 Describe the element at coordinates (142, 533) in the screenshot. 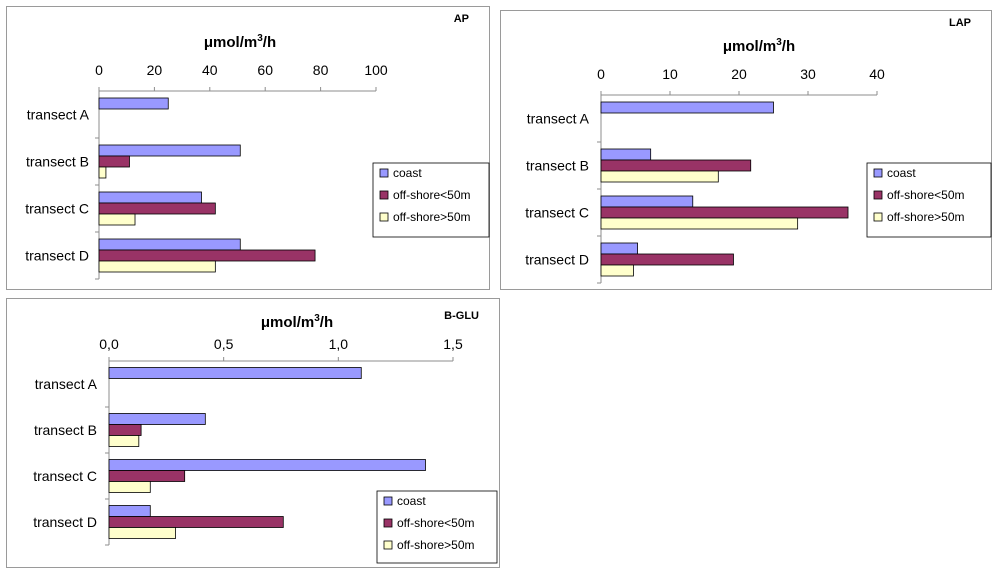

I see `bglu-bar-off-shoregt50m-d` at that location.